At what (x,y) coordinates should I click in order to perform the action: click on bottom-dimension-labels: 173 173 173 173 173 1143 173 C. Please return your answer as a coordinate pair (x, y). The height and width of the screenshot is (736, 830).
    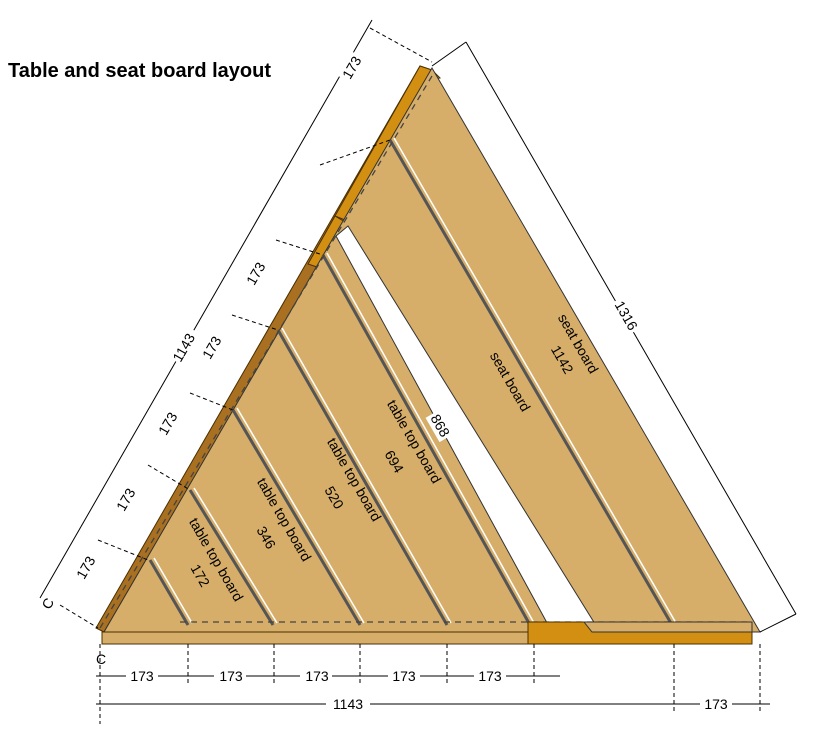
    Looking at the image, I should click on (414, 681).